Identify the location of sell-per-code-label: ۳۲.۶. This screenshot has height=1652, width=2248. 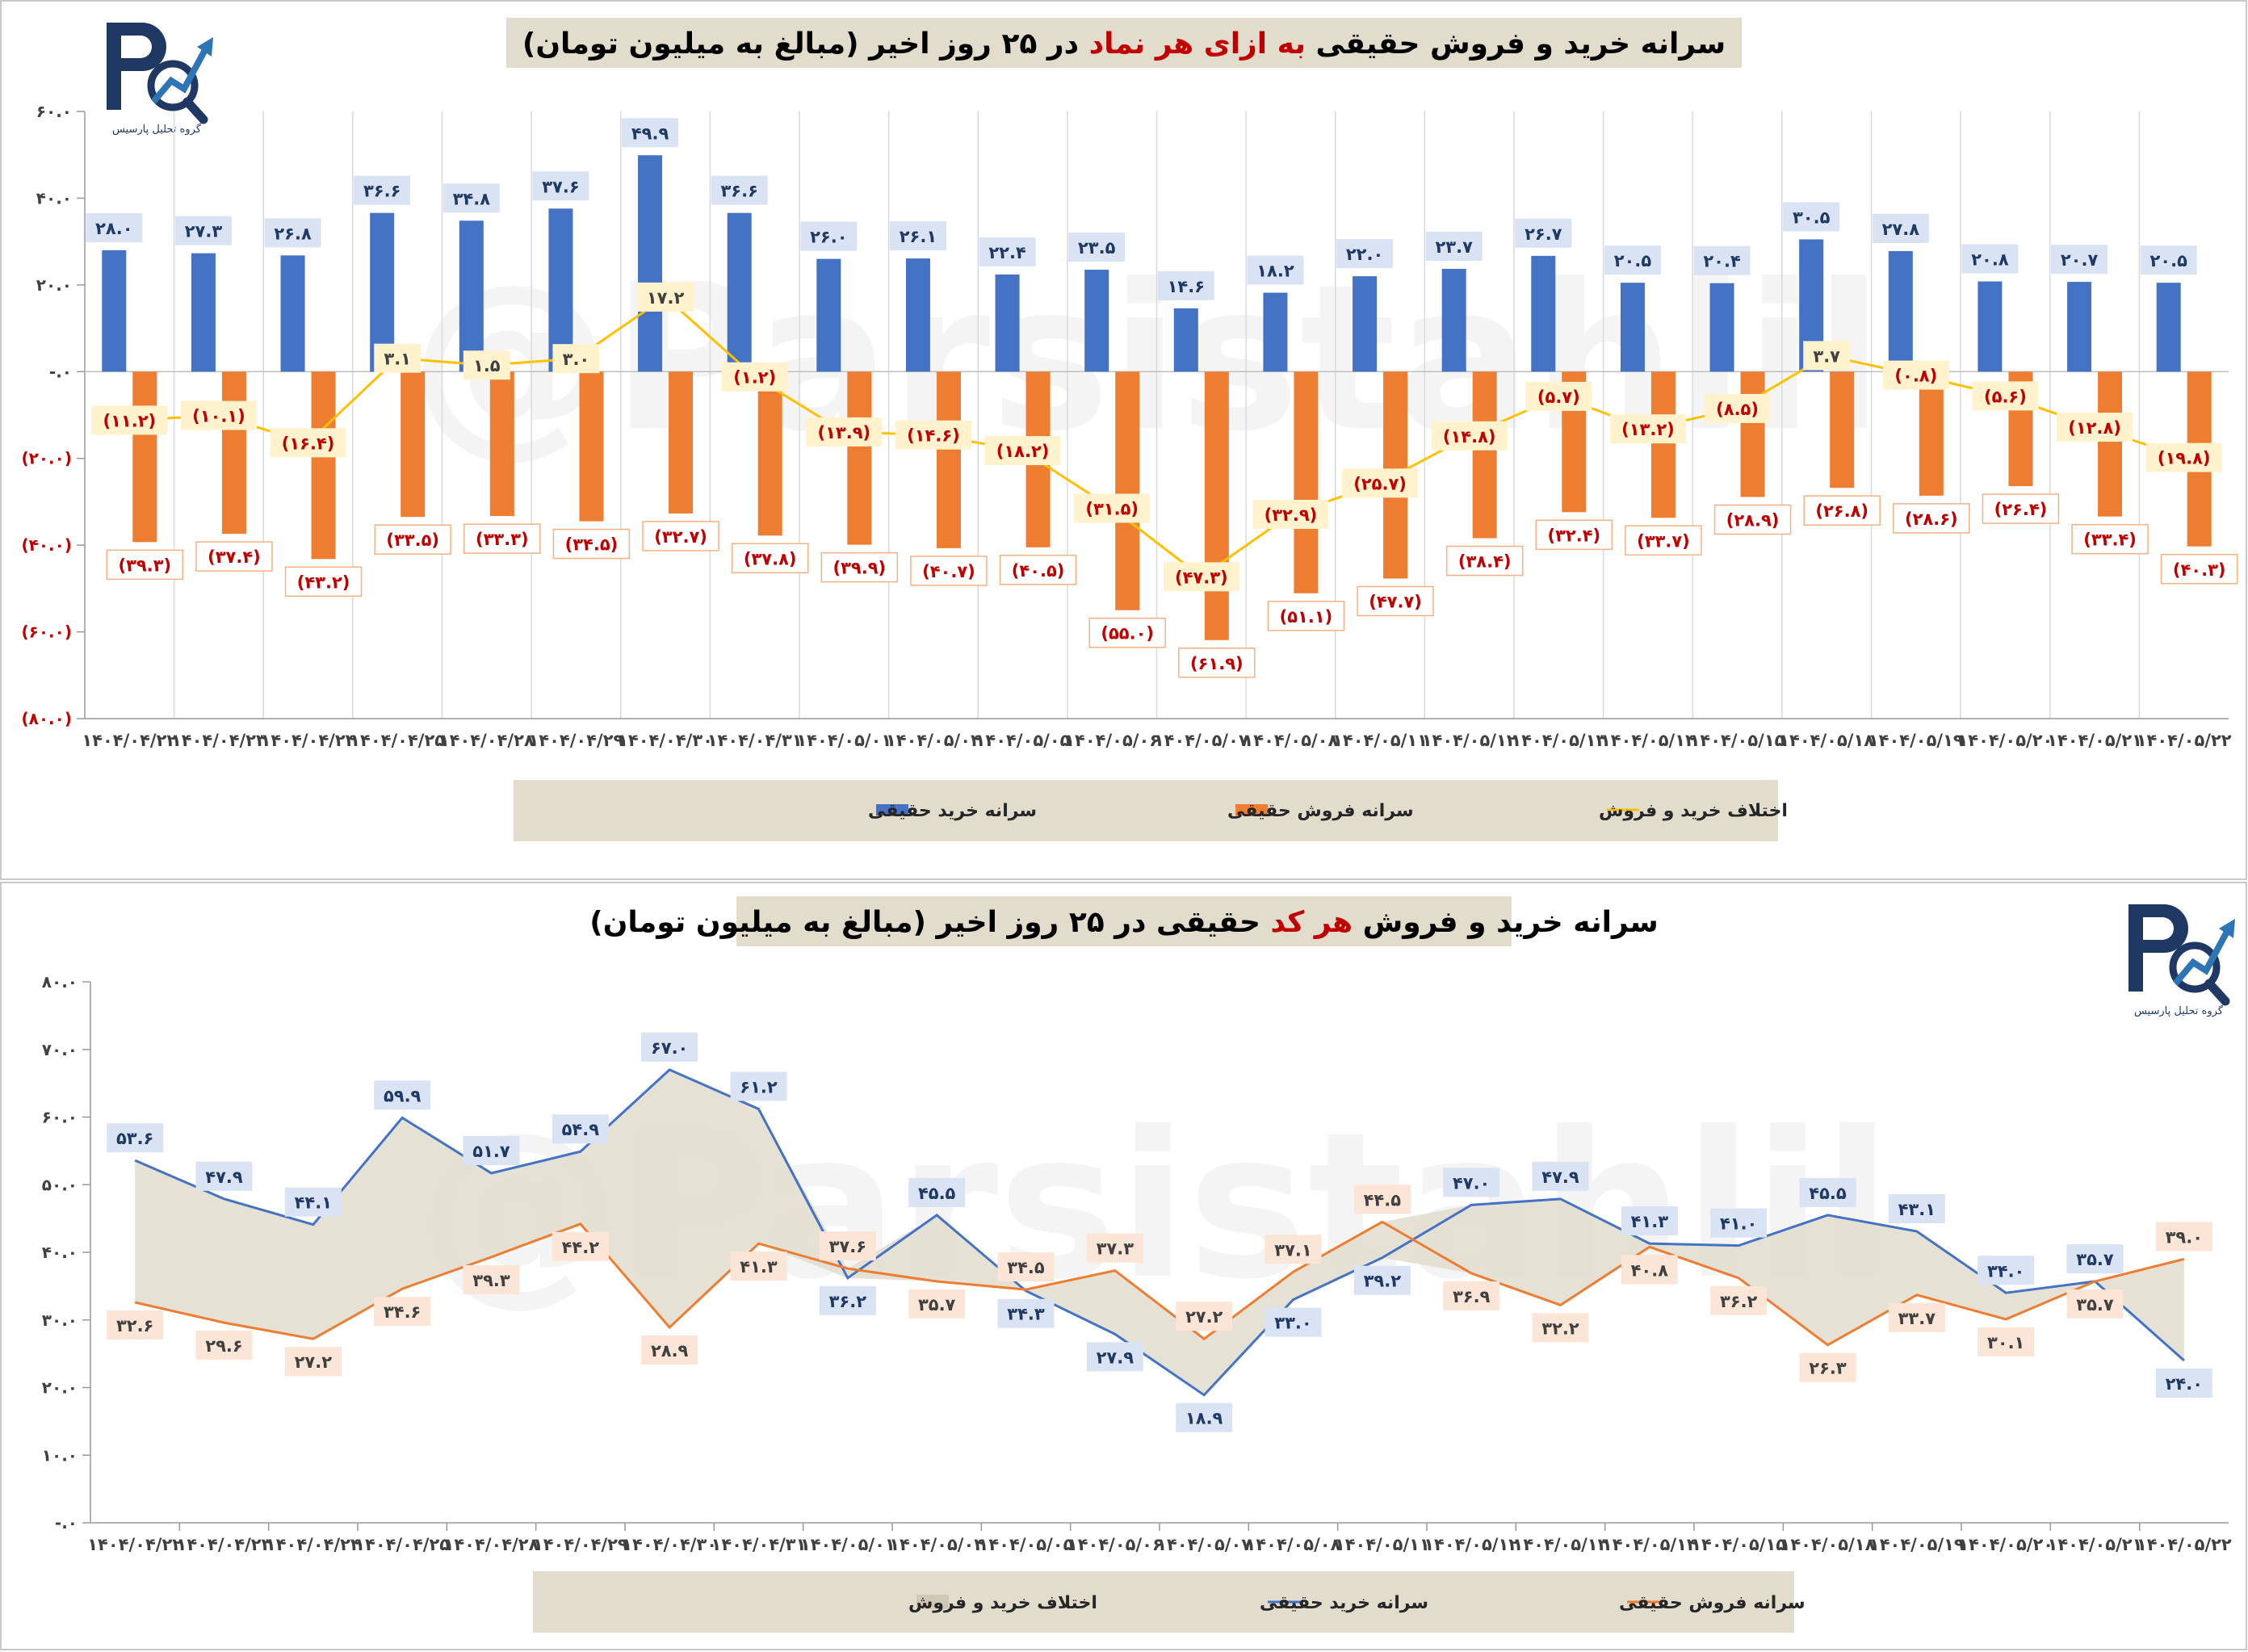
(134, 1325).